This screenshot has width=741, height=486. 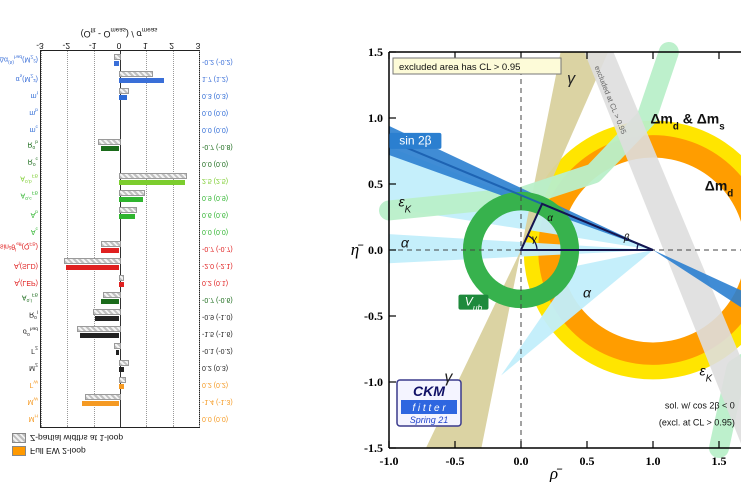 What do you see at coordinates (375, 250) in the screenshot?
I see `y-tick-label: 0.0` at bounding box center [375, 250].